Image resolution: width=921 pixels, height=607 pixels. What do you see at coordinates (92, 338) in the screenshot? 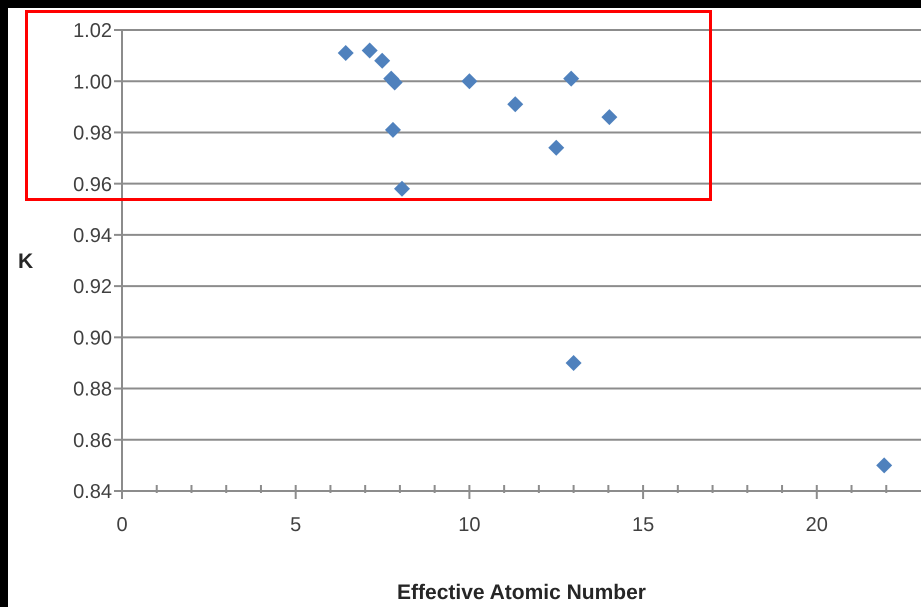
I see `y-tick-label: 0.90` at bounding box center [92, 338].